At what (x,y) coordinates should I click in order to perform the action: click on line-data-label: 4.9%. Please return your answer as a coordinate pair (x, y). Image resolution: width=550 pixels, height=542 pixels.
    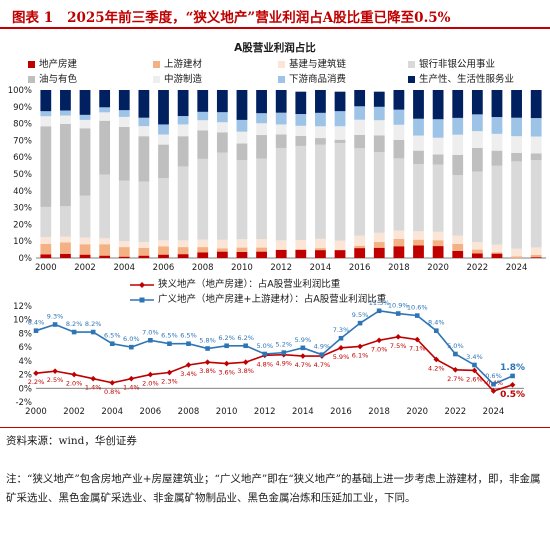
    Looking at the image, I should click on (284, 364).